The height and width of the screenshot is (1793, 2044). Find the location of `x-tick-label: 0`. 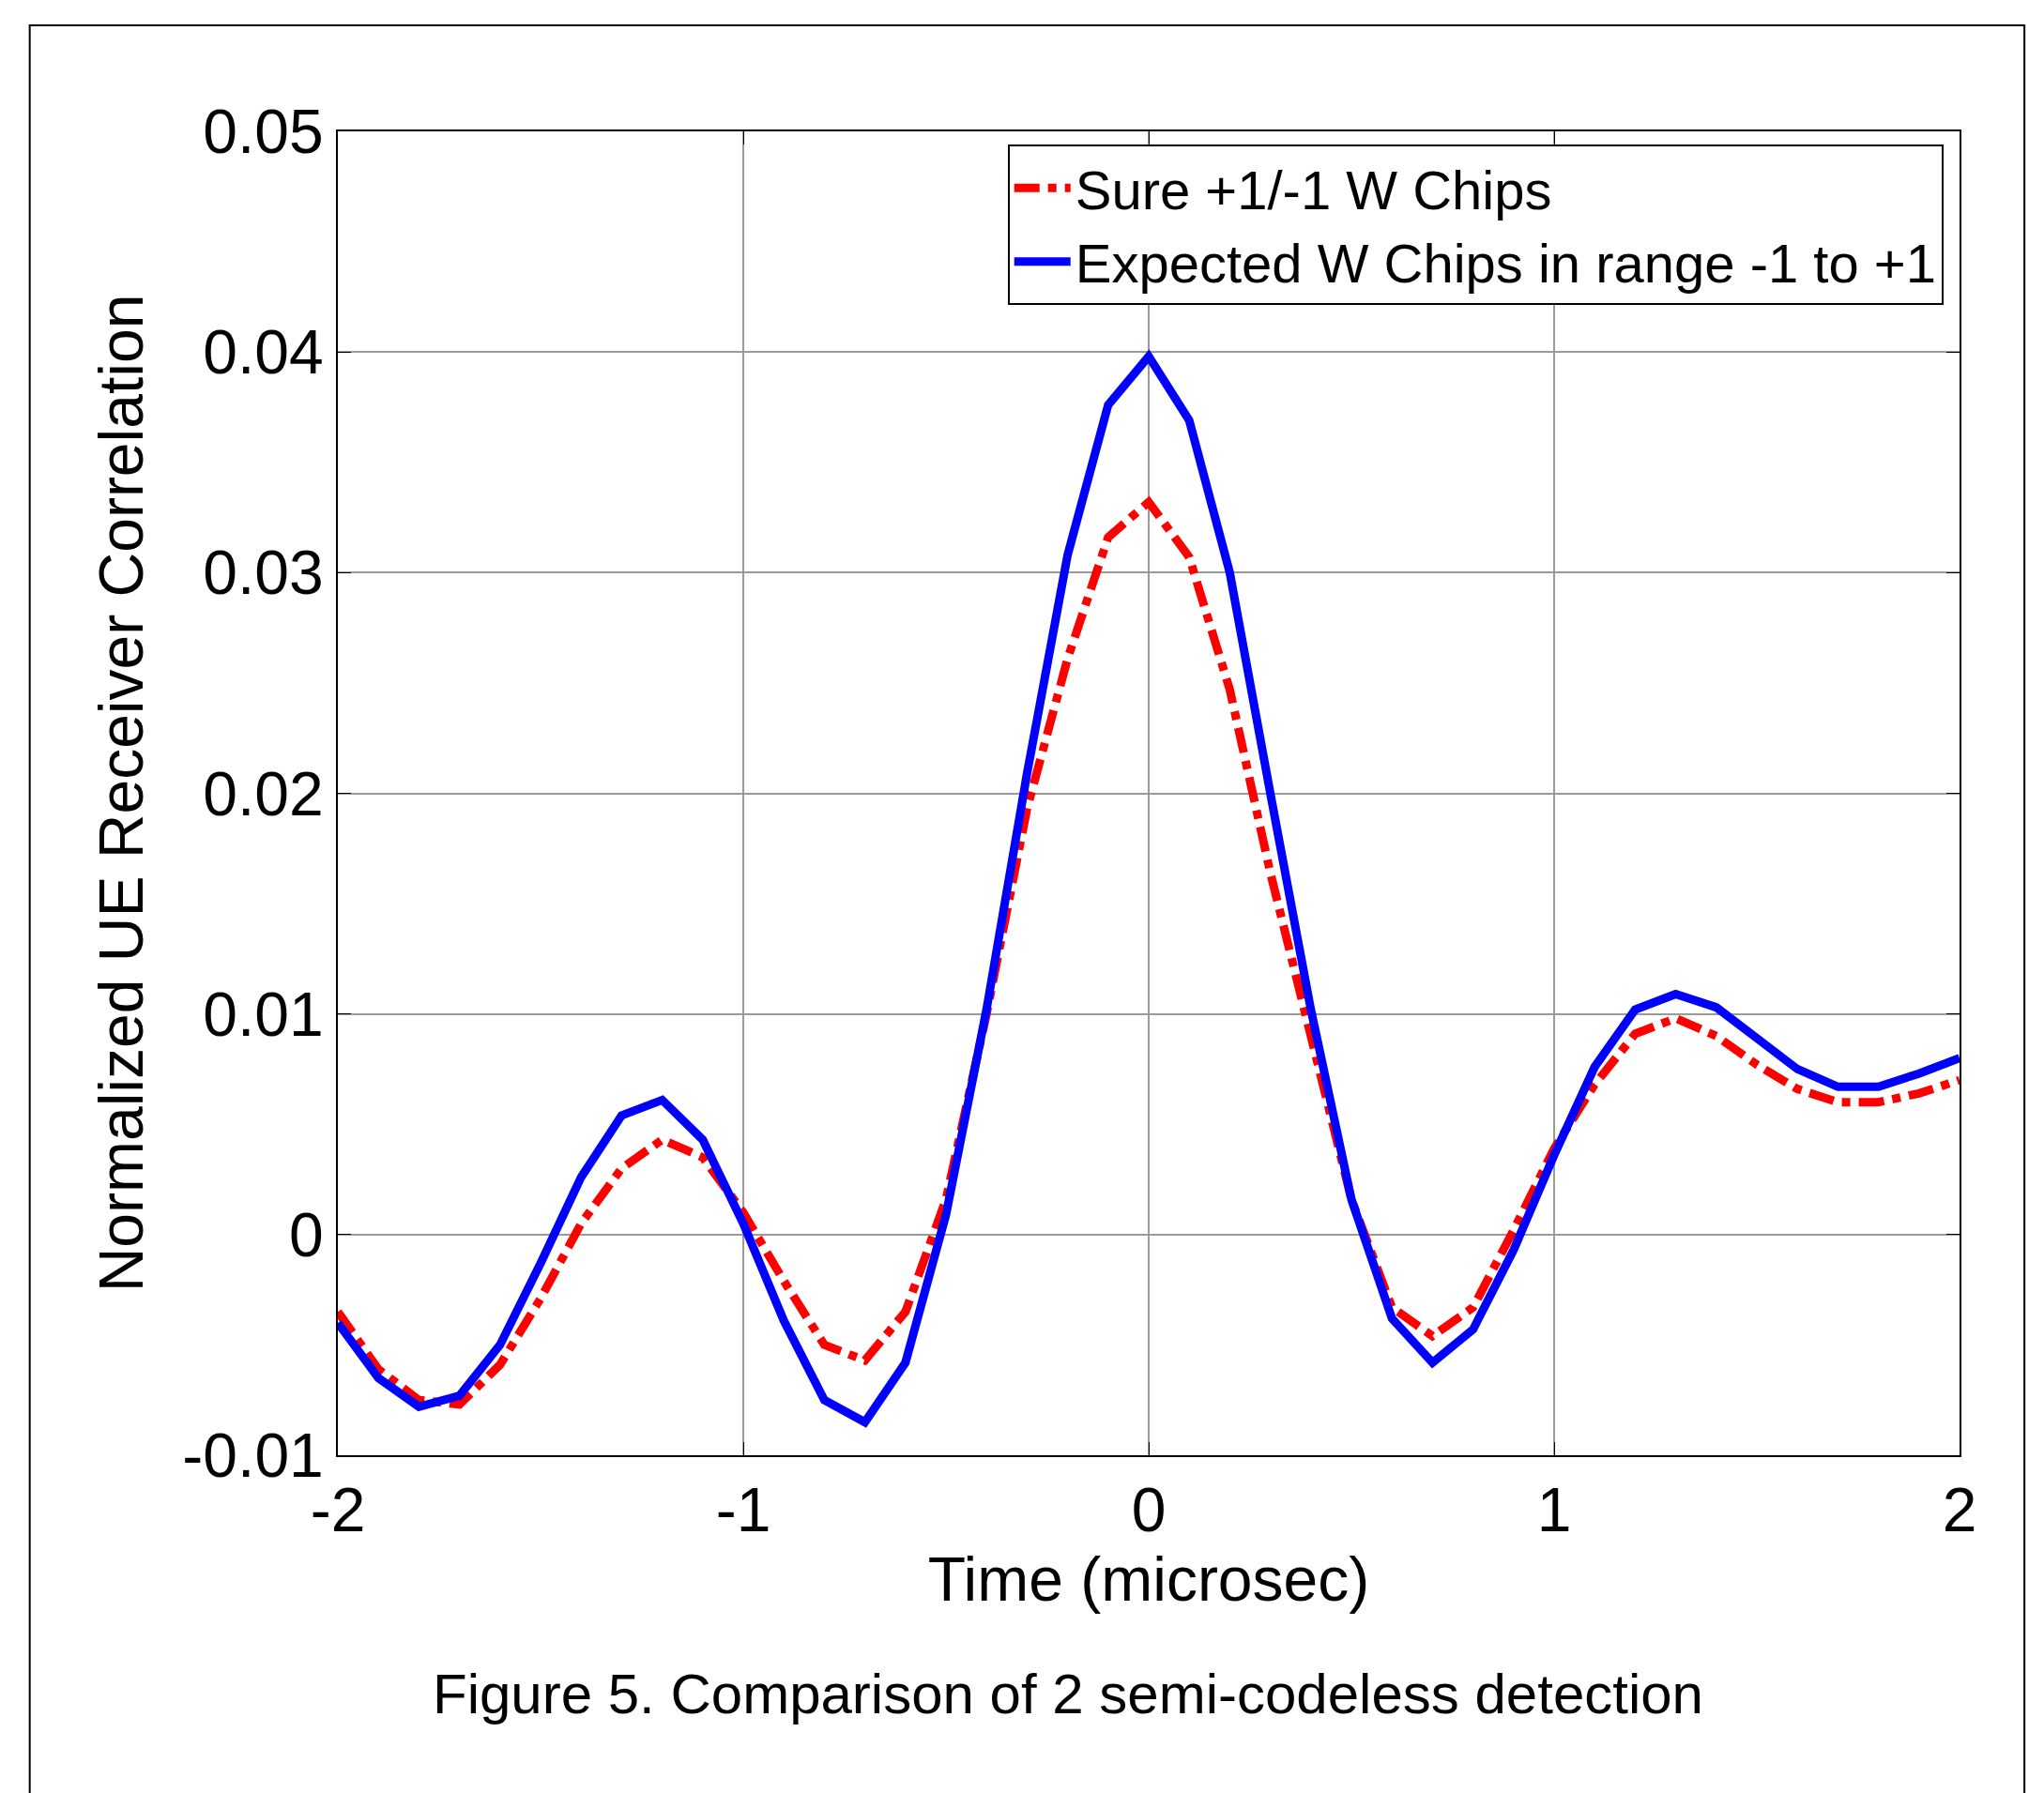

x-tick-label: 0 is located at coordinates (1149, 1510).